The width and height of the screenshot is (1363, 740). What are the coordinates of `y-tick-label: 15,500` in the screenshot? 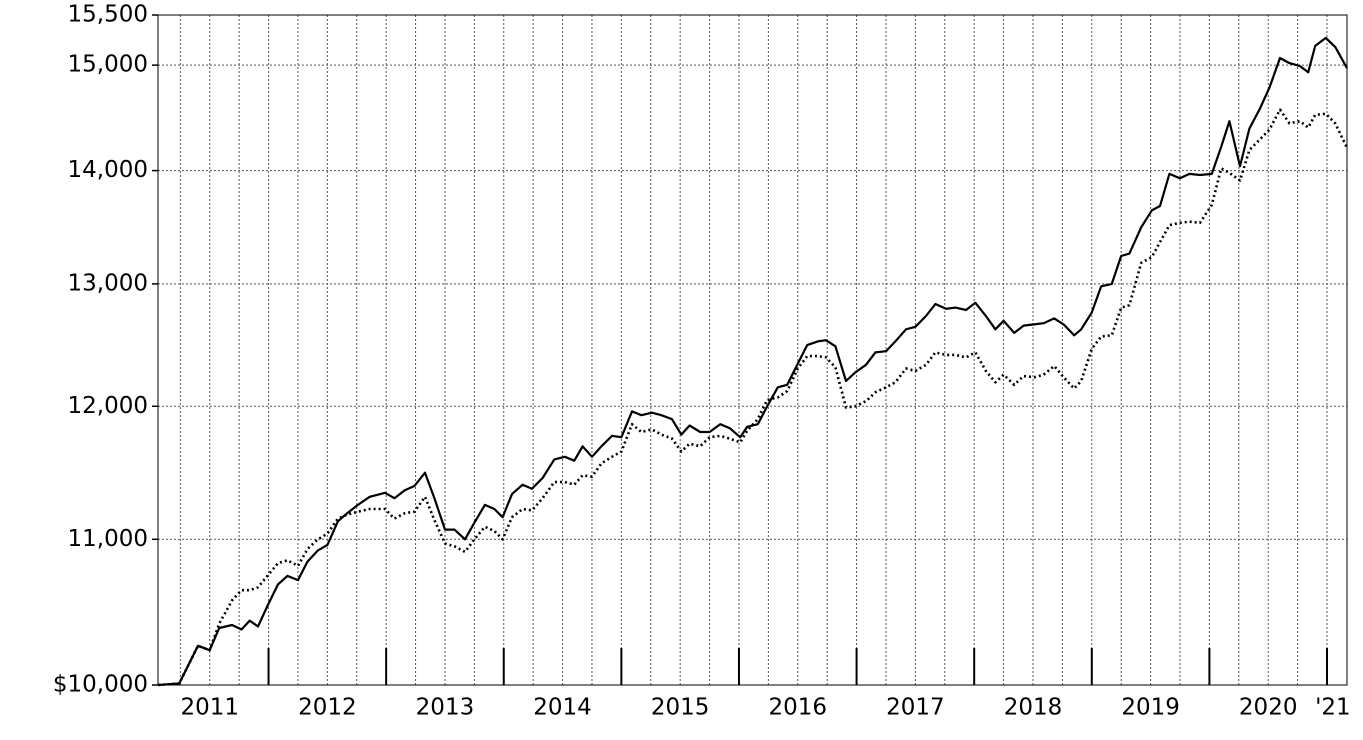 It's located at (108, 15).